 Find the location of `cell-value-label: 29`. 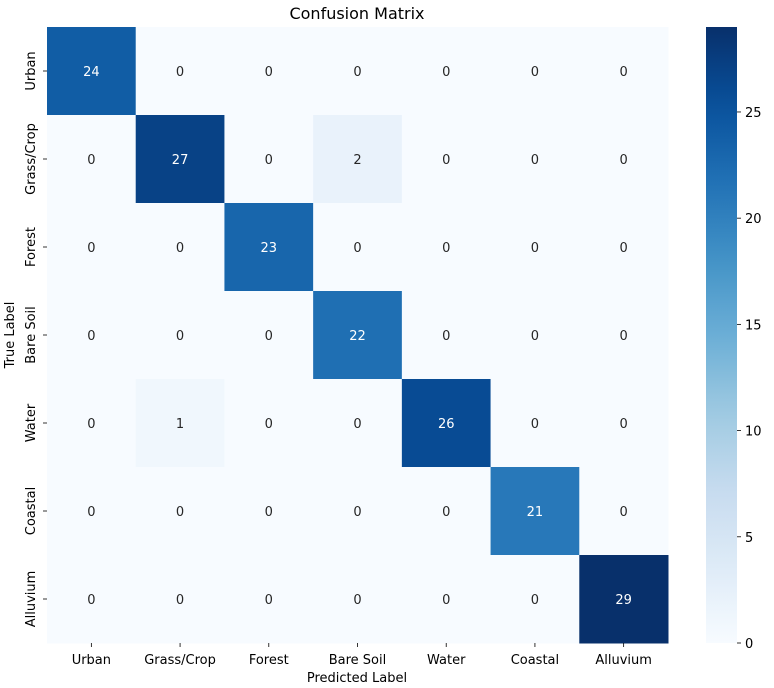

cell-value-label: 29 is located at coordinates (623, 600).